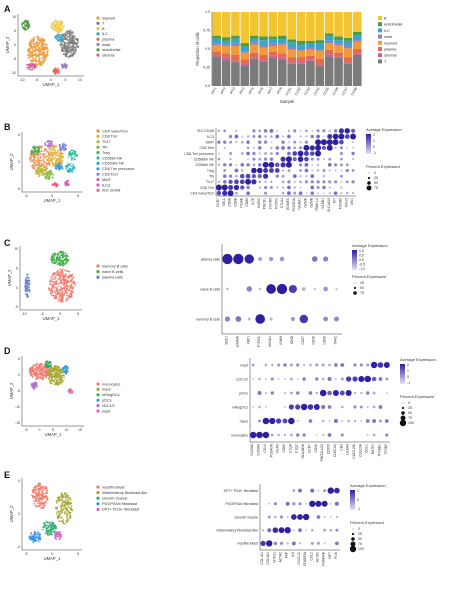 The image size is (454, 605). Describe the element at coordinates (353, 534) in the screenshot. I see `pct-key-dot` at that location.